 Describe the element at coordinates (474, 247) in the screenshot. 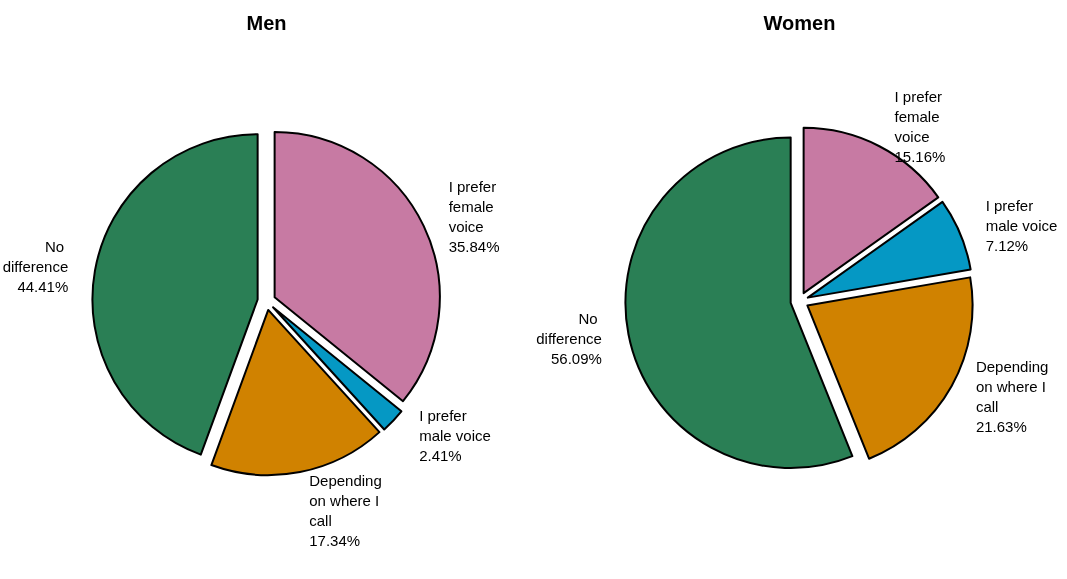

I see `data-label: 35.84%` at that location.